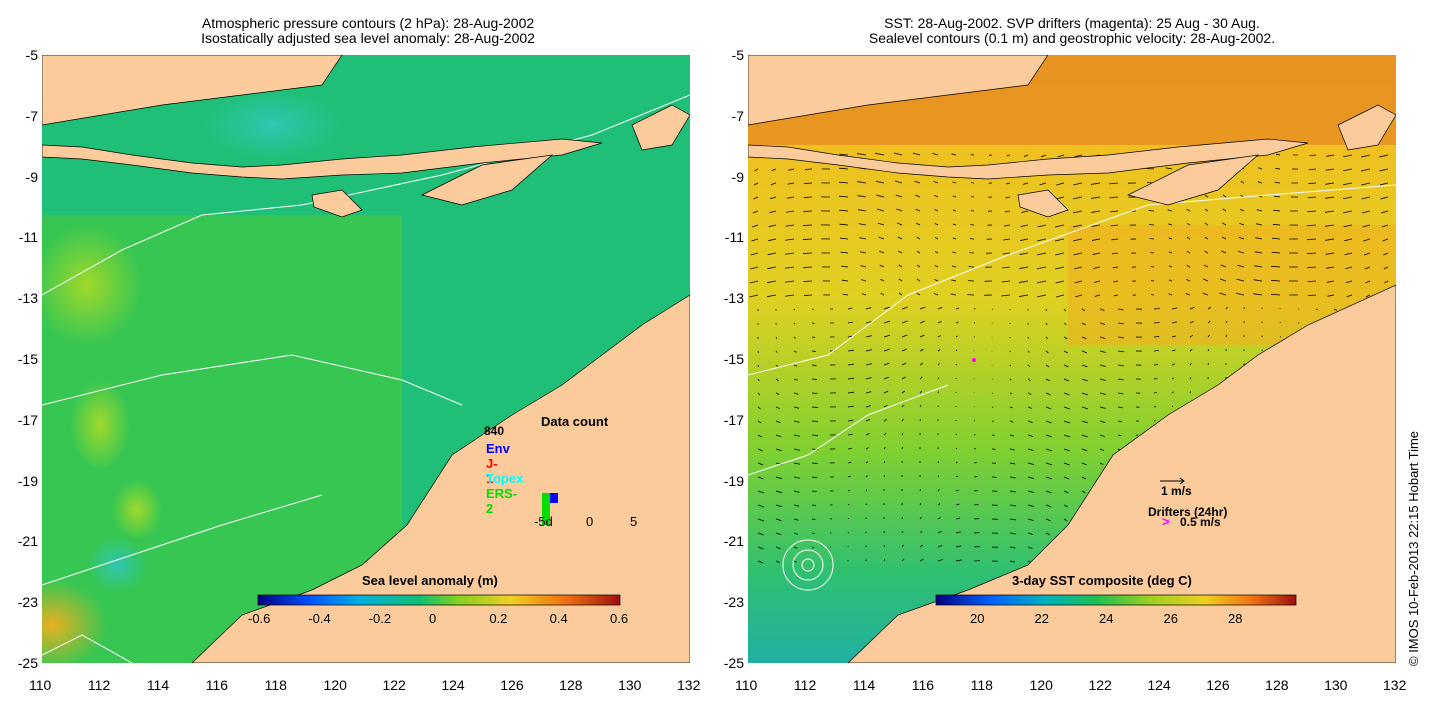  Describe the element at coordinates (981, 685) in the screenshot. I see `lon-label: 118` at that location.